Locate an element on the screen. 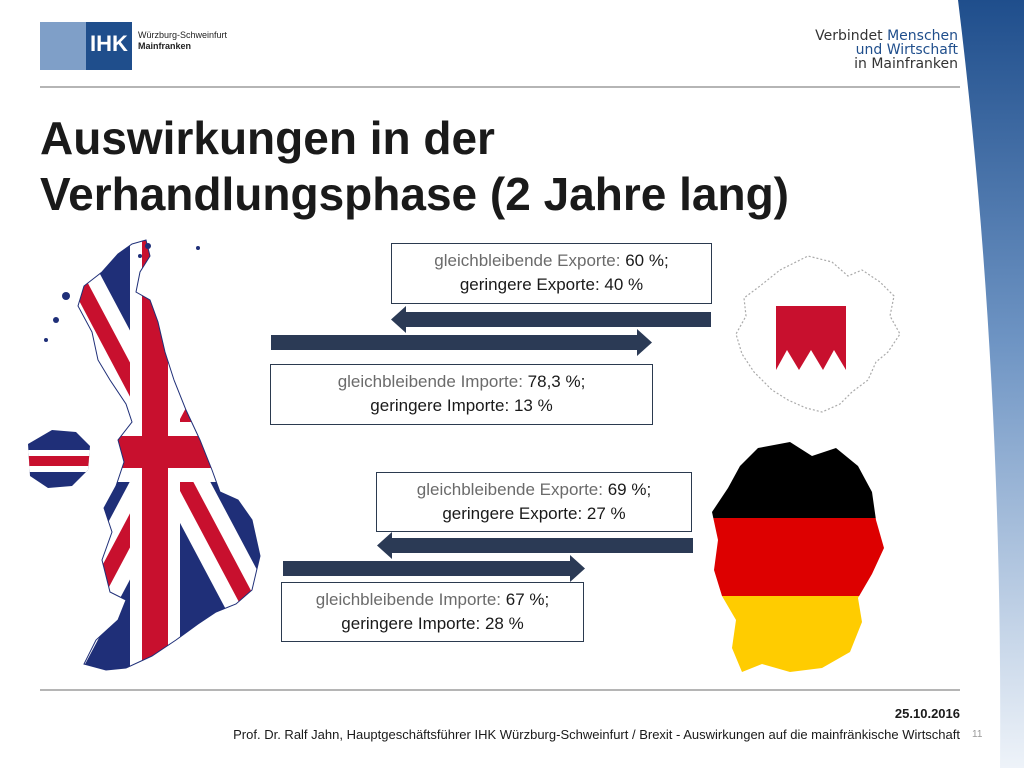  tagline-line2: und Wirtschaft is located at coordinates (906, 50).